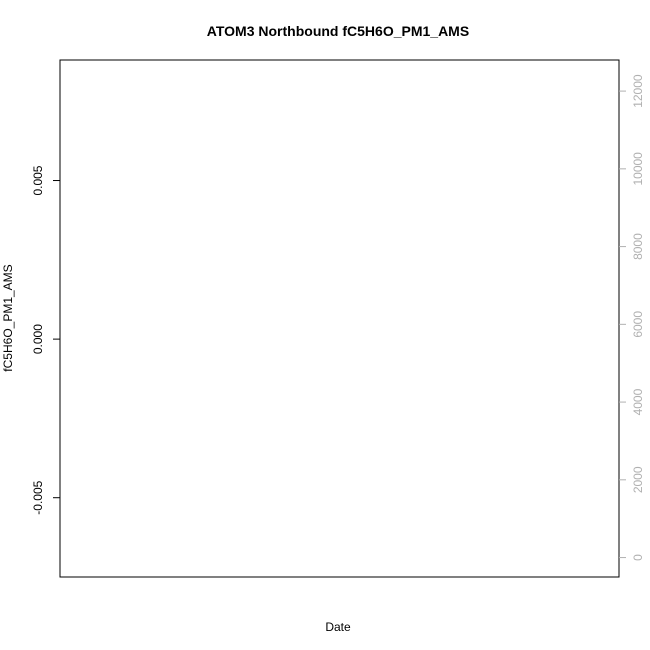 The width and height of the screenshot is (650, 650). I want to click on chart-title: ATOM3 Northbound fC5H6O_PM1_AMS, so click(338, 31).